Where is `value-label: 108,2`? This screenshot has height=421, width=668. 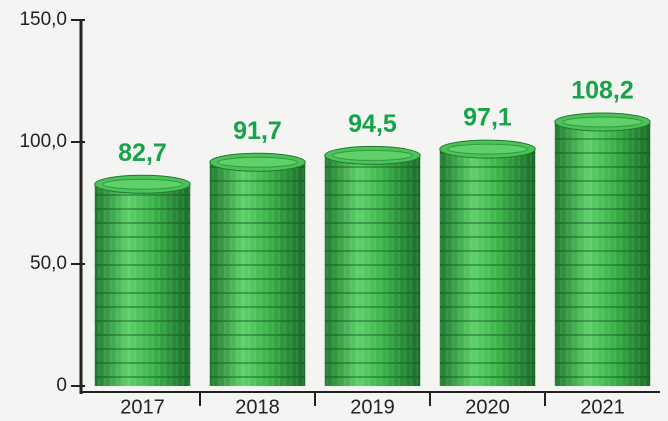
value-label: 108,2 is located at coordinates (602, 91).